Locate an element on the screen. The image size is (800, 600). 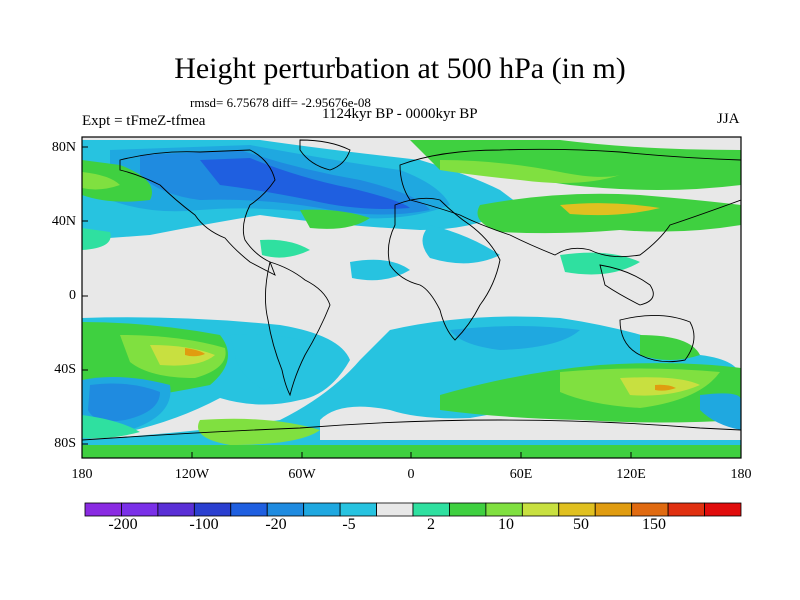
lon-tick-label: 120E is located at coordinates (631, 474).